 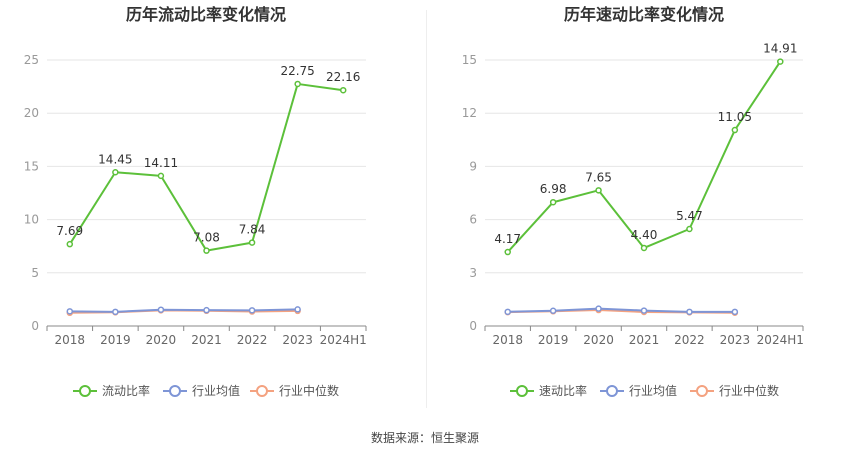 What do you see at coordinates (644, 14) in the screenshot?
I see `chart-title: 历年速动比率变化情况` at bounding box center [644, 14].